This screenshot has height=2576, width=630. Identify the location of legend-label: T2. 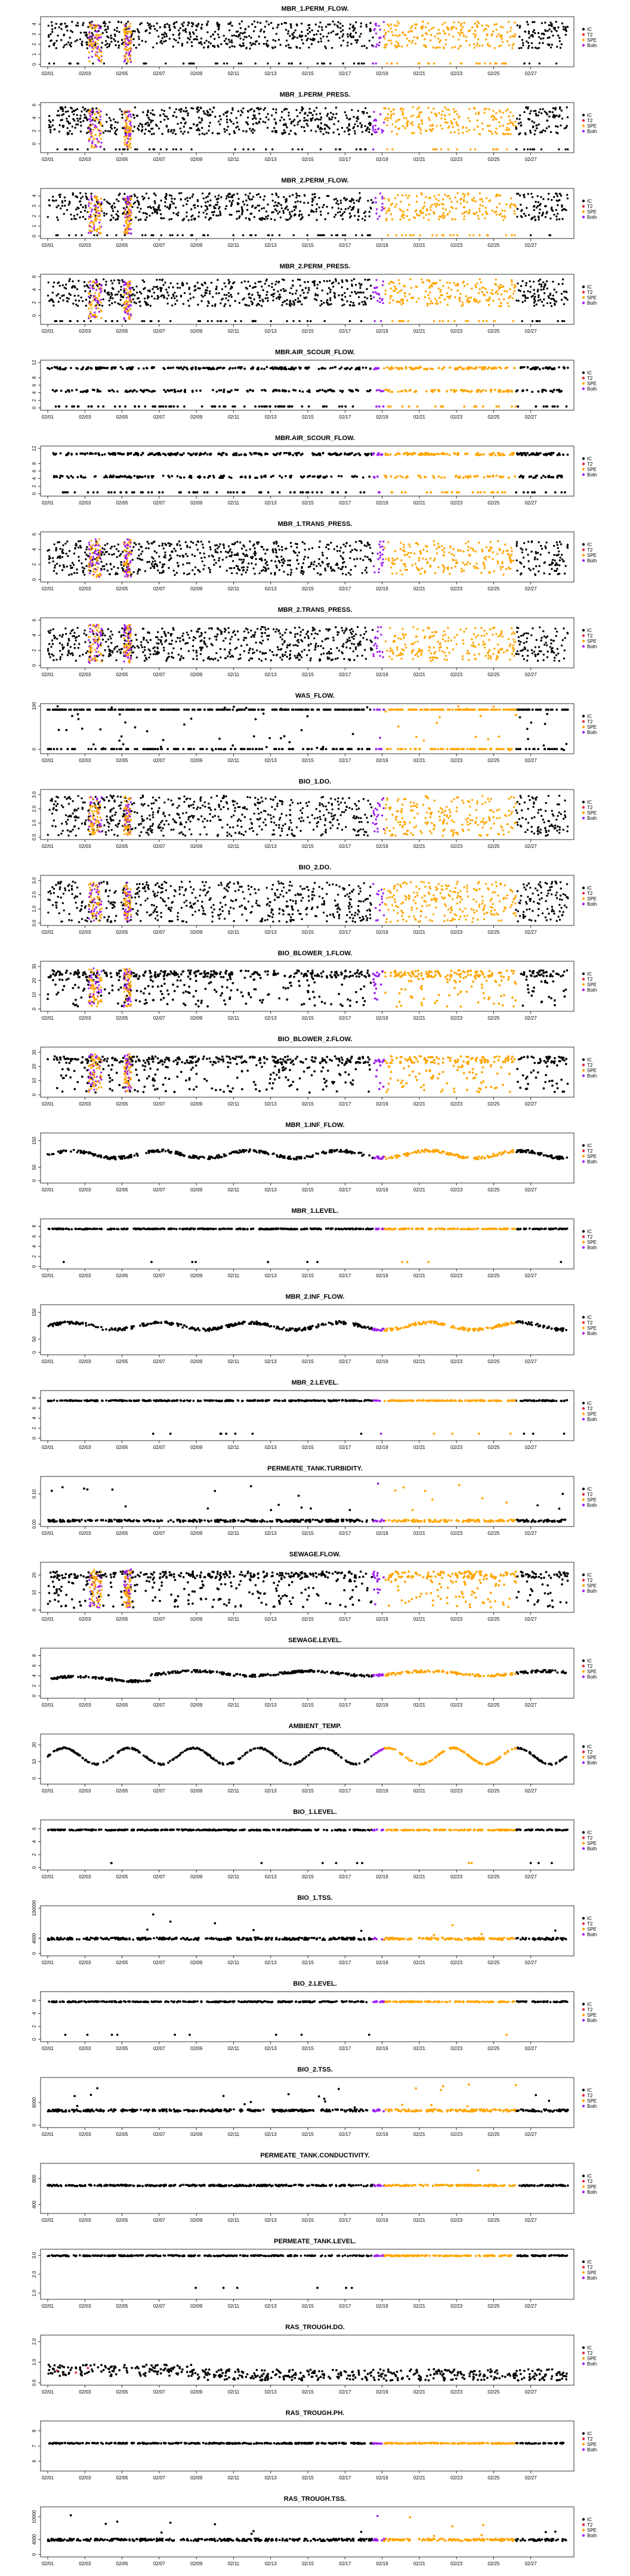
(590, 35).